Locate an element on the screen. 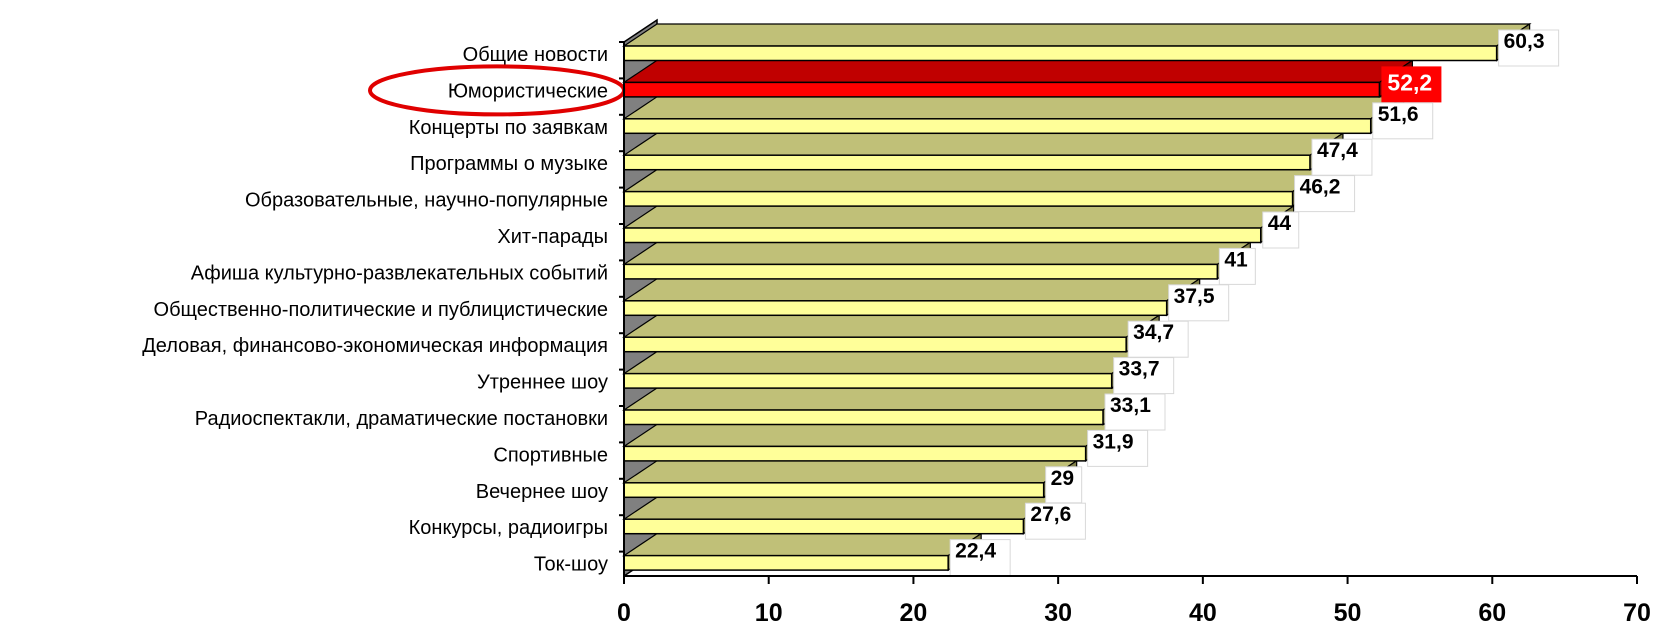 Image resolution: width=1658 pixels, height=630 pixels. x-tick-label: 70 is located at coordinates (1637, 613).